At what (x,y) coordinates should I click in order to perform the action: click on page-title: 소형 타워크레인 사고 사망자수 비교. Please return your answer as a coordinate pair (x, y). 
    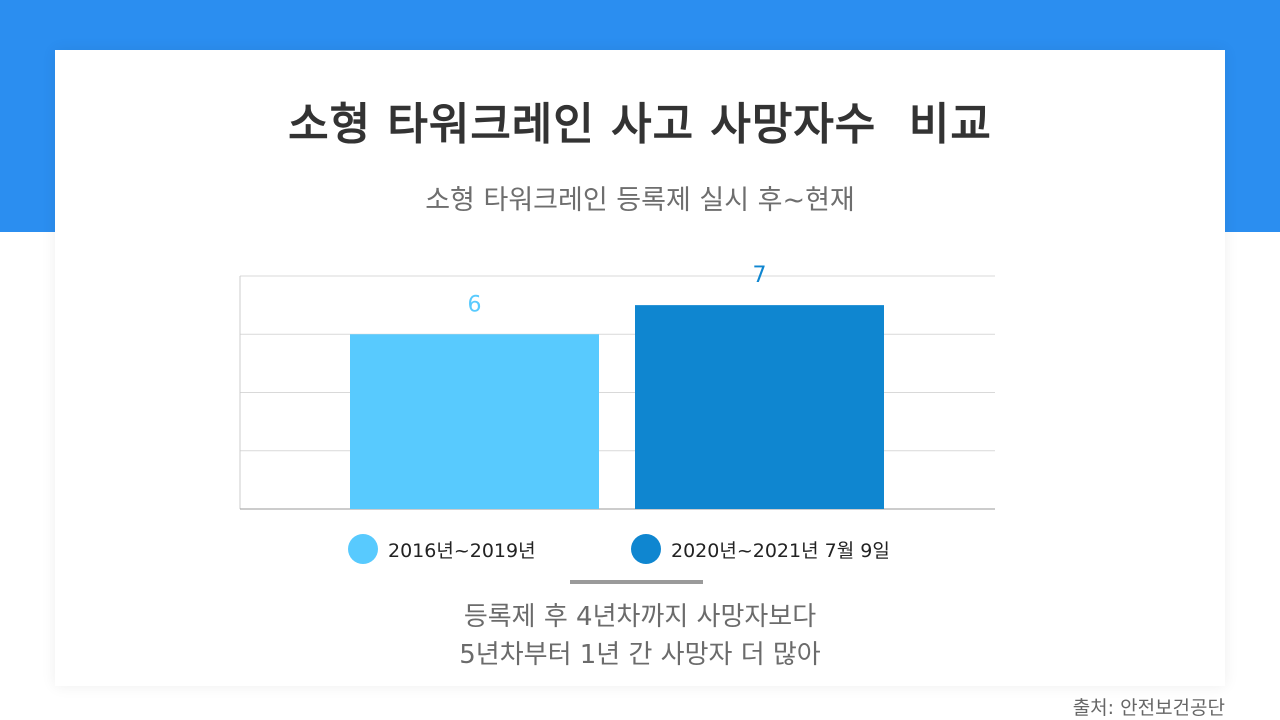
    Looking at the image, I should click on (640, 124).